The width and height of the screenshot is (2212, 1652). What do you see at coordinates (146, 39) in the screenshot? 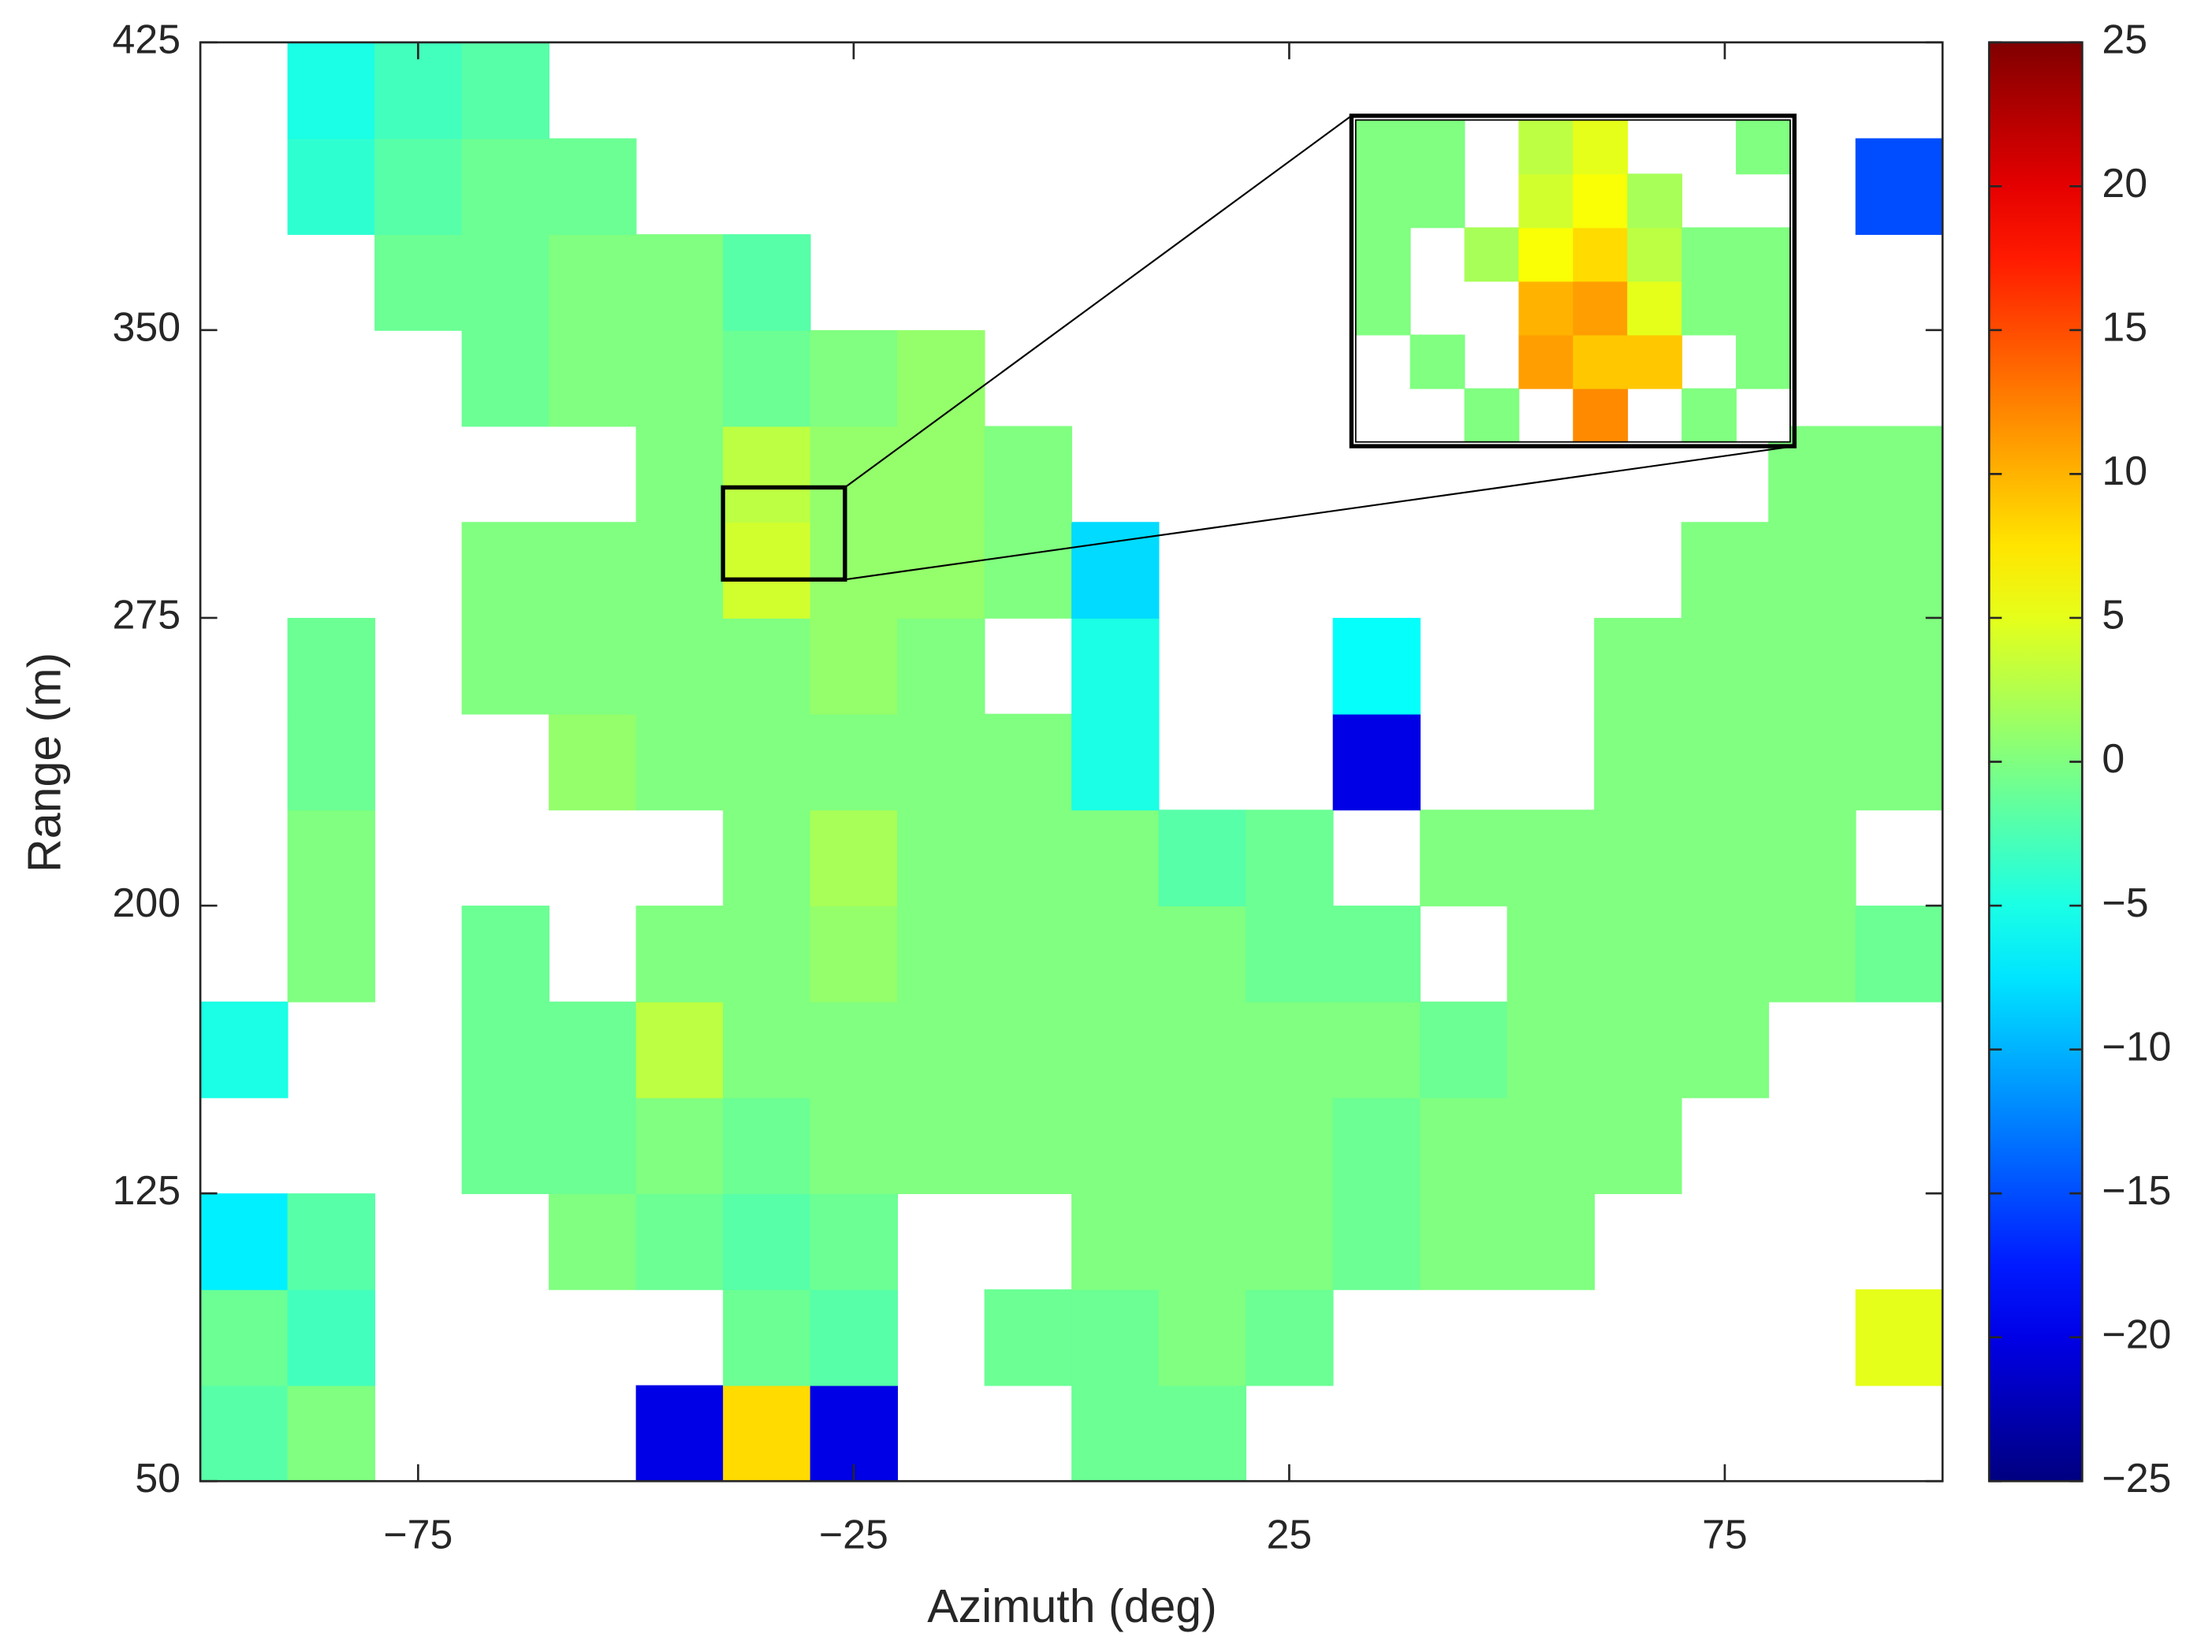
I see `y-tick-label: 425` at bounding box center [146, 39].